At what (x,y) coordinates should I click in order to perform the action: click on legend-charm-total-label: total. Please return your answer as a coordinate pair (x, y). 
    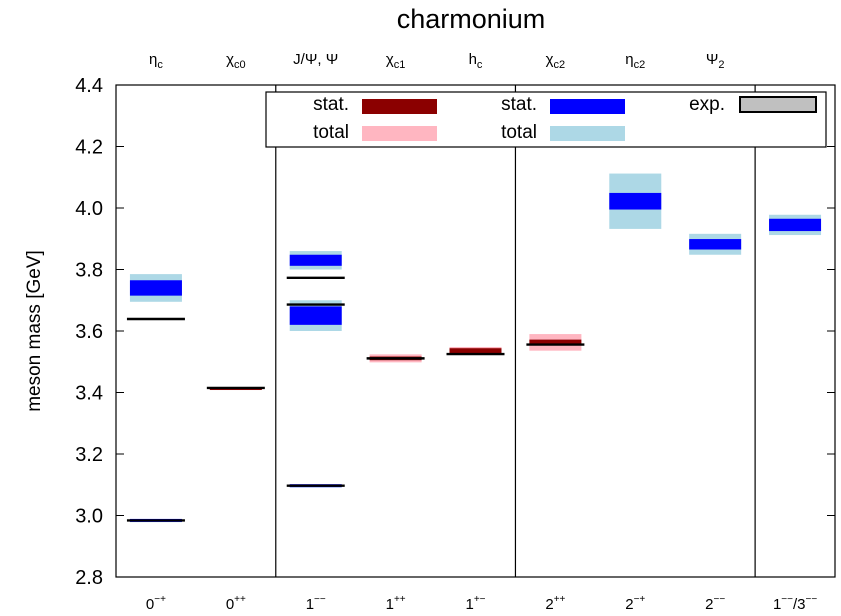
    Looking at the image, I should click on (331, 132).